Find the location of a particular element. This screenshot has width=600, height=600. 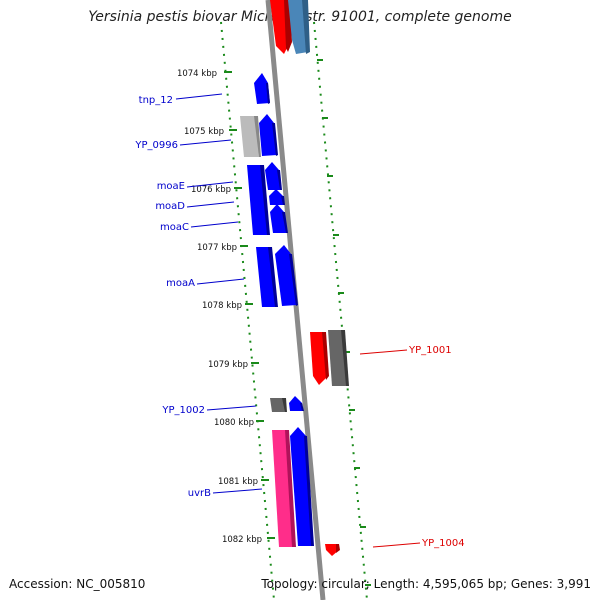

gene-moad is located at coordinates (277, 197).